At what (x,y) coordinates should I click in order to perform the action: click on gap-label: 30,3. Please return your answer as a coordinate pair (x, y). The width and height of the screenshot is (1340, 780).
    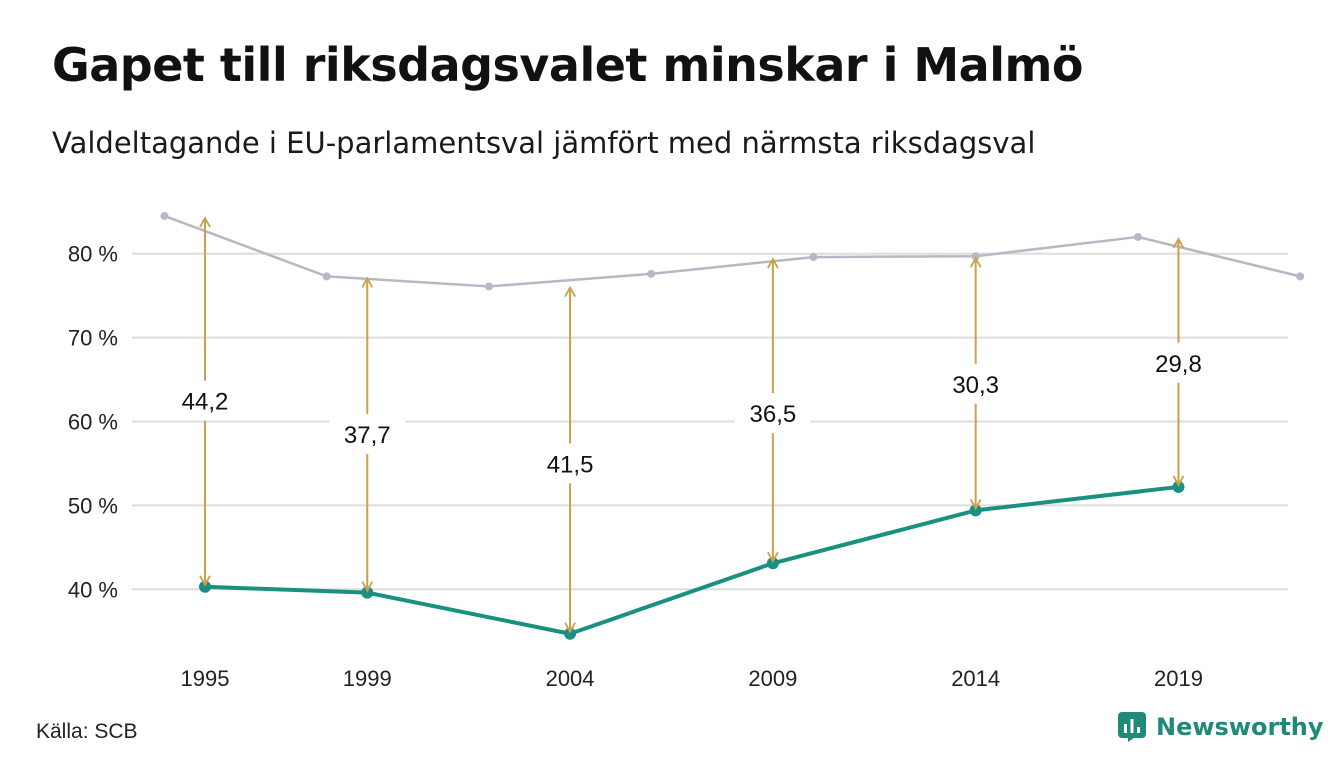
    Looking at the image, I should click on (975, 385).